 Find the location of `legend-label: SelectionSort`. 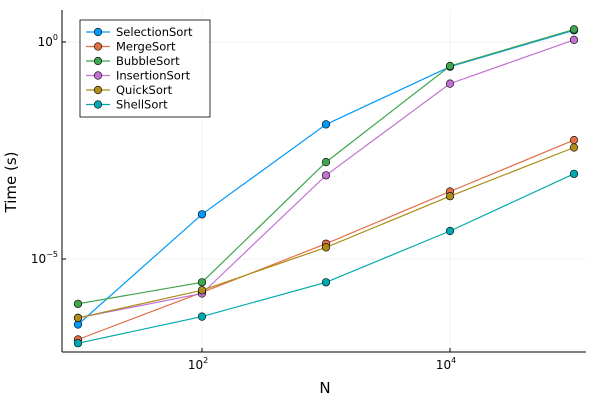

legend-label: SelectionSort is located at coordinates (154, 32).